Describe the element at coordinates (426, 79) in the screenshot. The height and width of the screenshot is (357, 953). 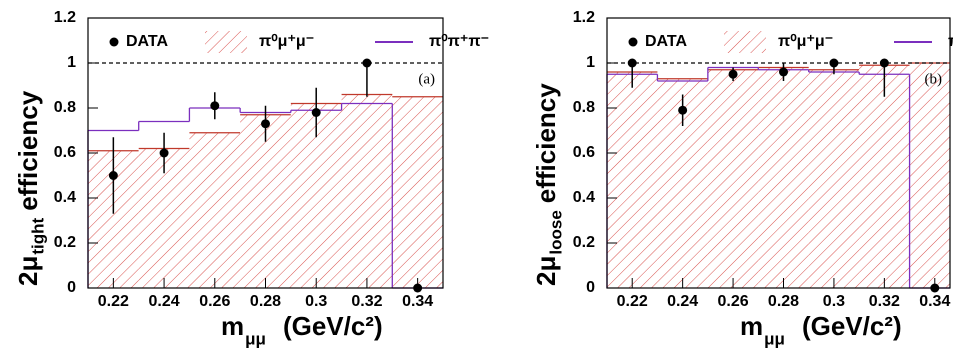
I see `annotation: (a)` at that location.